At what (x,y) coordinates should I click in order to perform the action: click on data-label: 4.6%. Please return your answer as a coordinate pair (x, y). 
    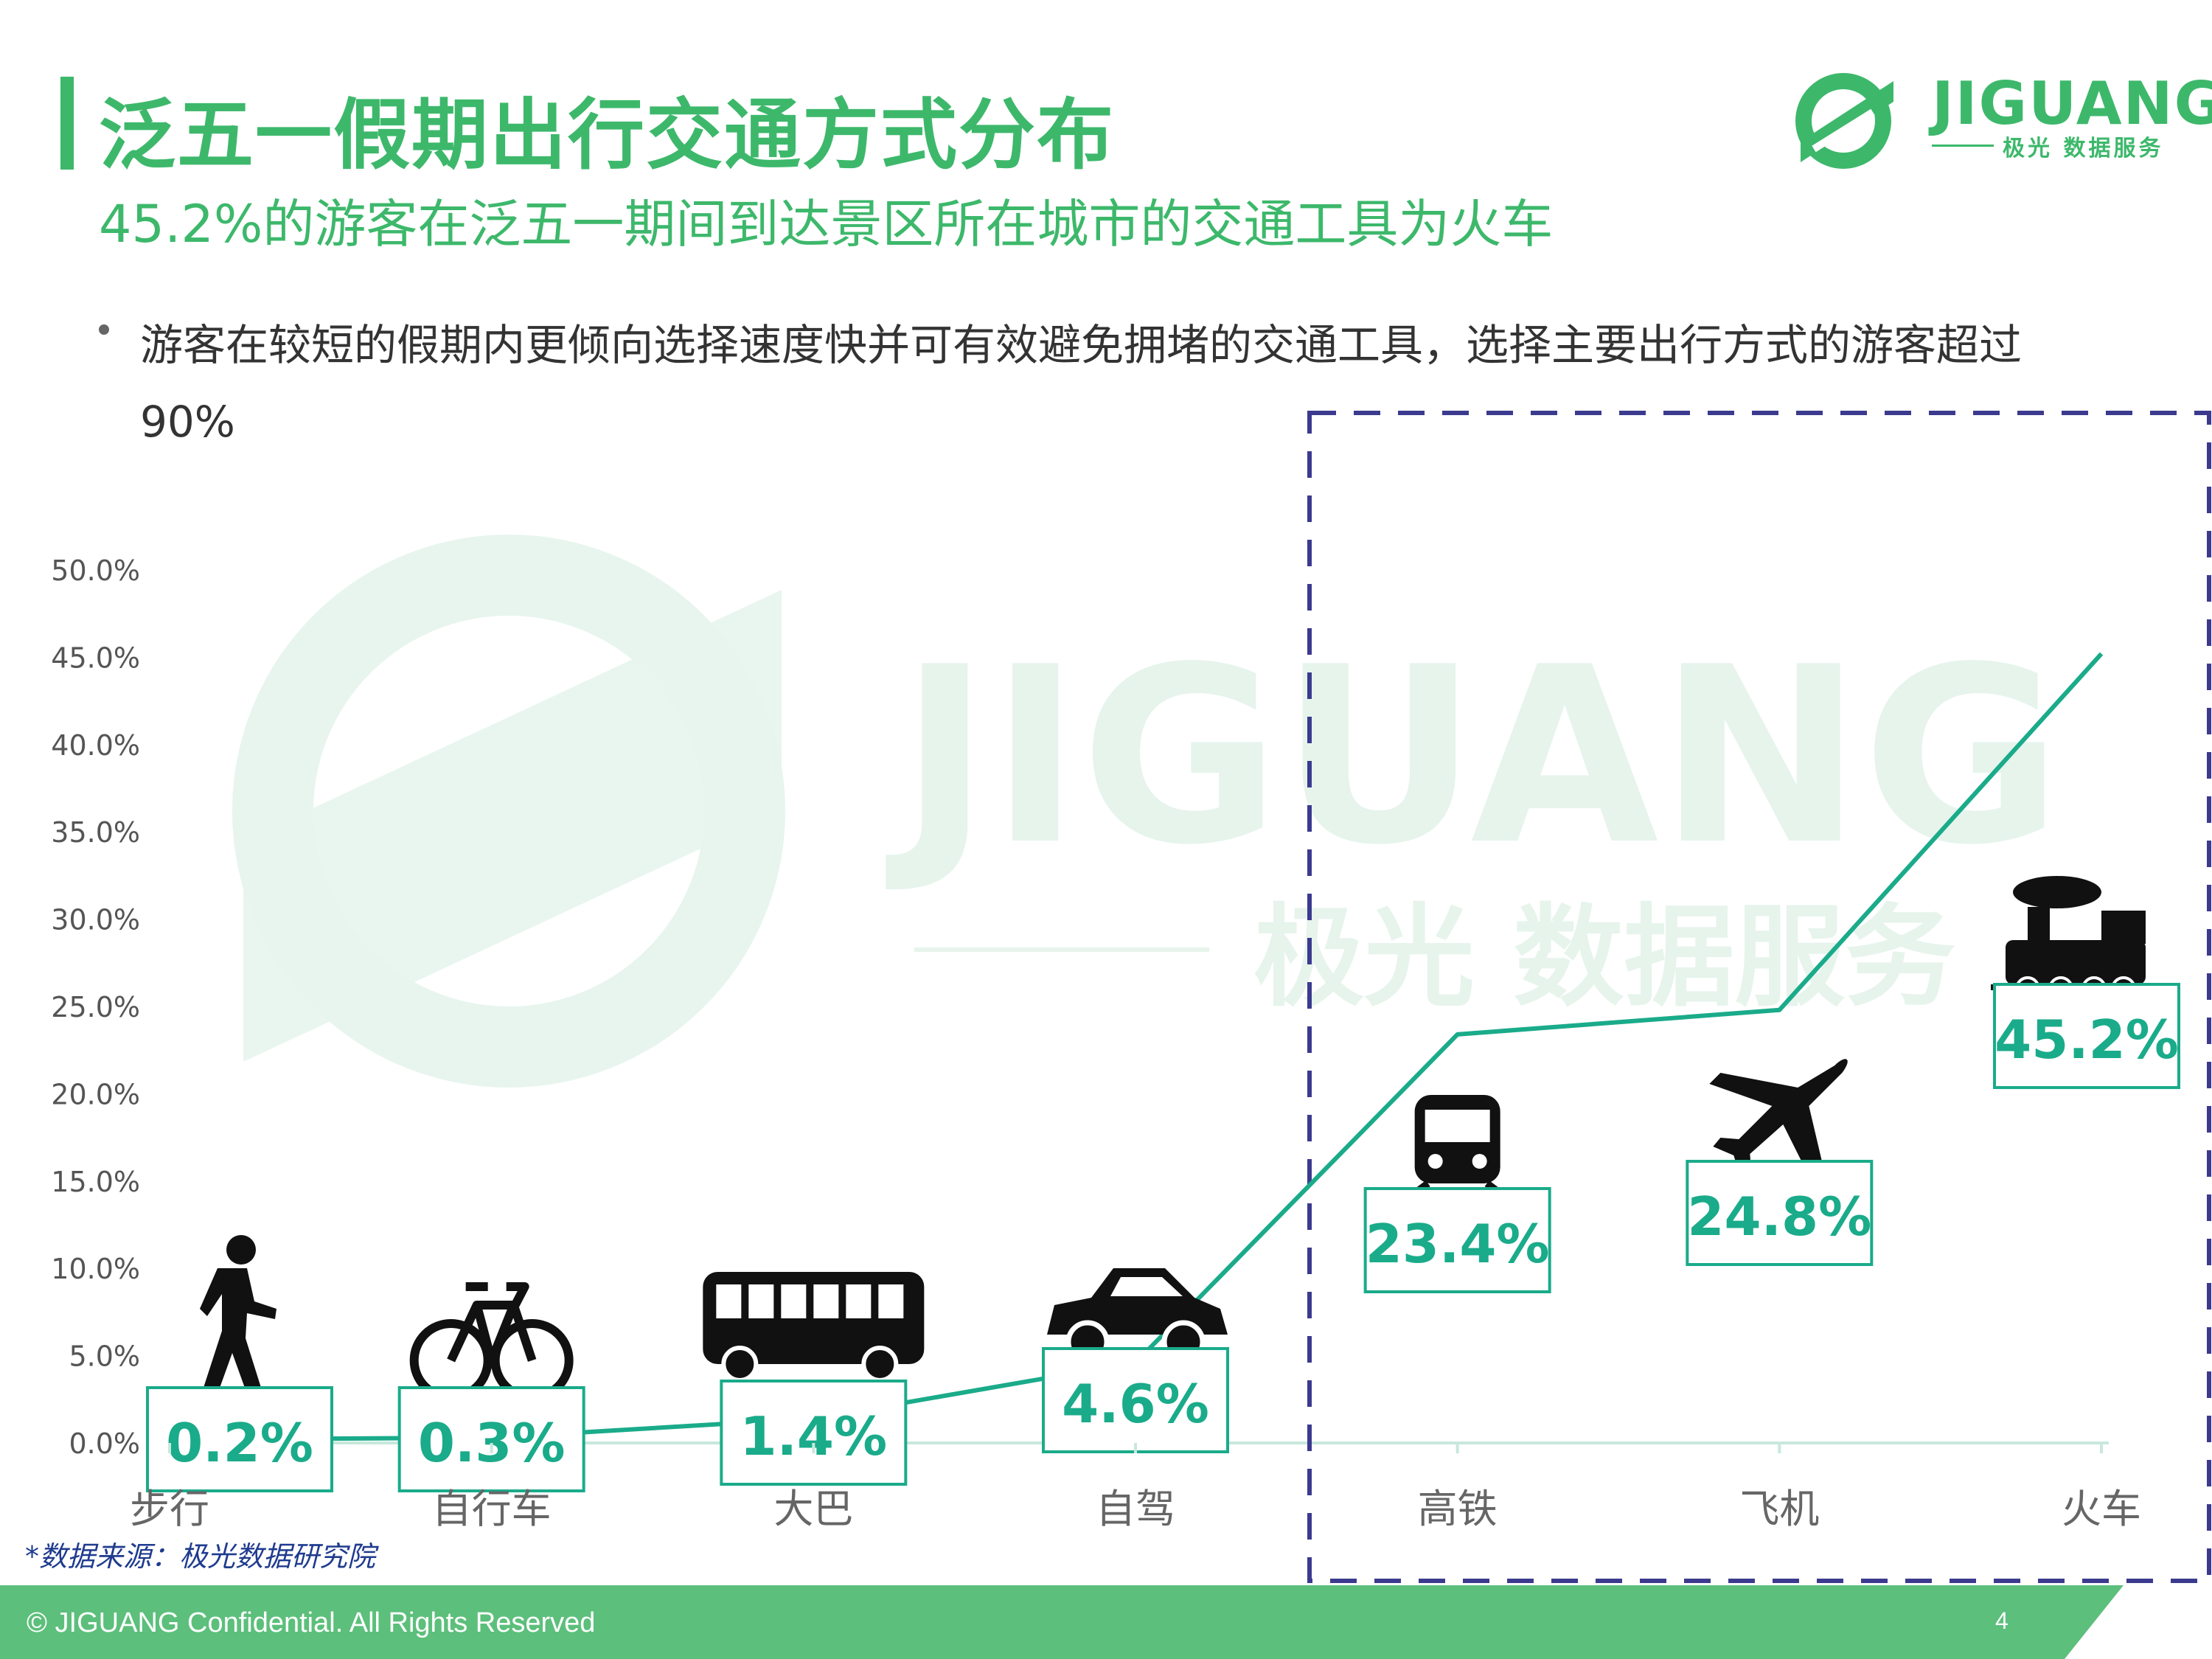
    Looking at the image, I should click on (1135, 1404).